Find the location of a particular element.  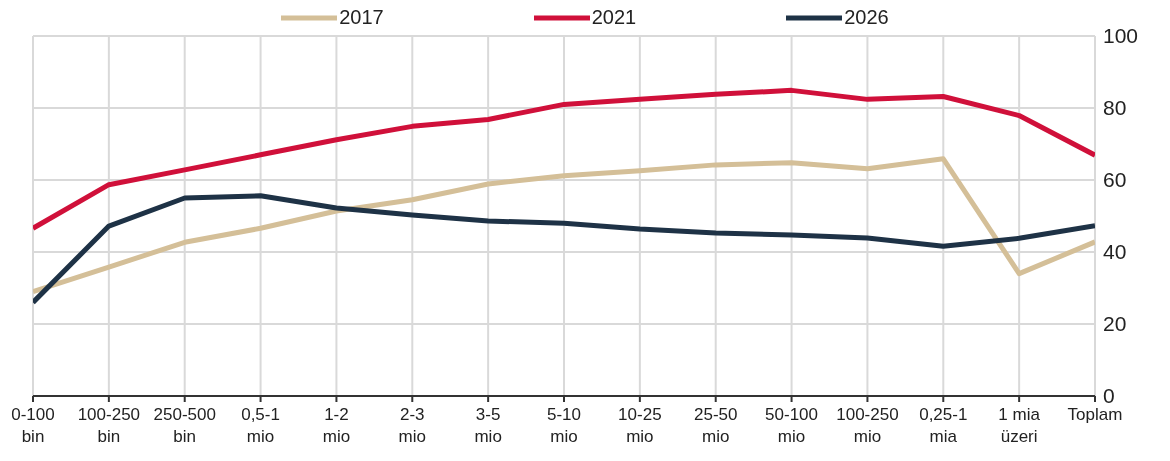

y-tick-label: 100 is located at coordinates (1121, 36).